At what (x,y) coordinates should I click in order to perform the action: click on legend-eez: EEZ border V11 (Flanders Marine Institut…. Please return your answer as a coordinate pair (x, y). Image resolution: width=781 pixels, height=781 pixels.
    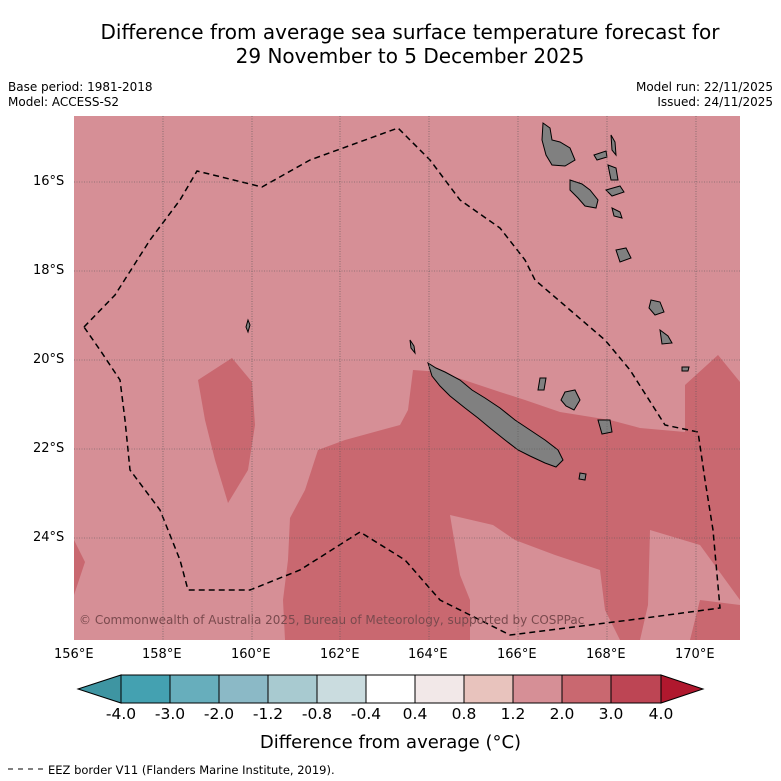
    Looking at the image, I should click on (171, 770).